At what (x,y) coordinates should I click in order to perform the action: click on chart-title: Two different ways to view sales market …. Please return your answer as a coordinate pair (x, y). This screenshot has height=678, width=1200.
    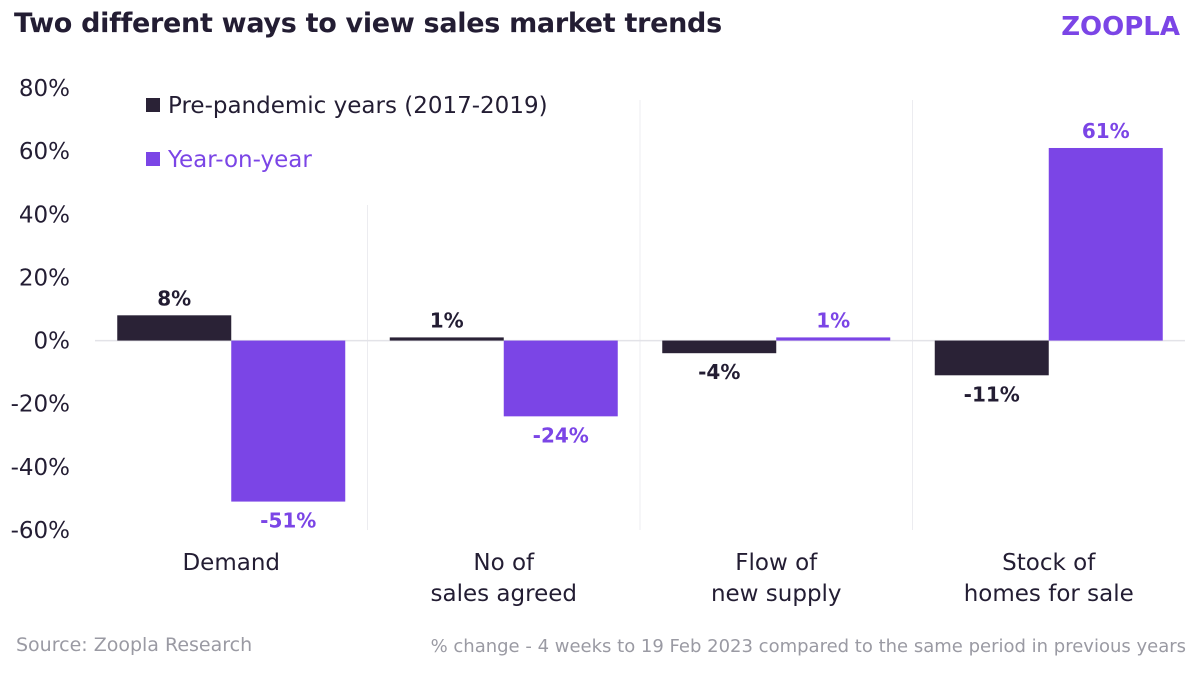
    Looking at the image, I should click on (368, 23).